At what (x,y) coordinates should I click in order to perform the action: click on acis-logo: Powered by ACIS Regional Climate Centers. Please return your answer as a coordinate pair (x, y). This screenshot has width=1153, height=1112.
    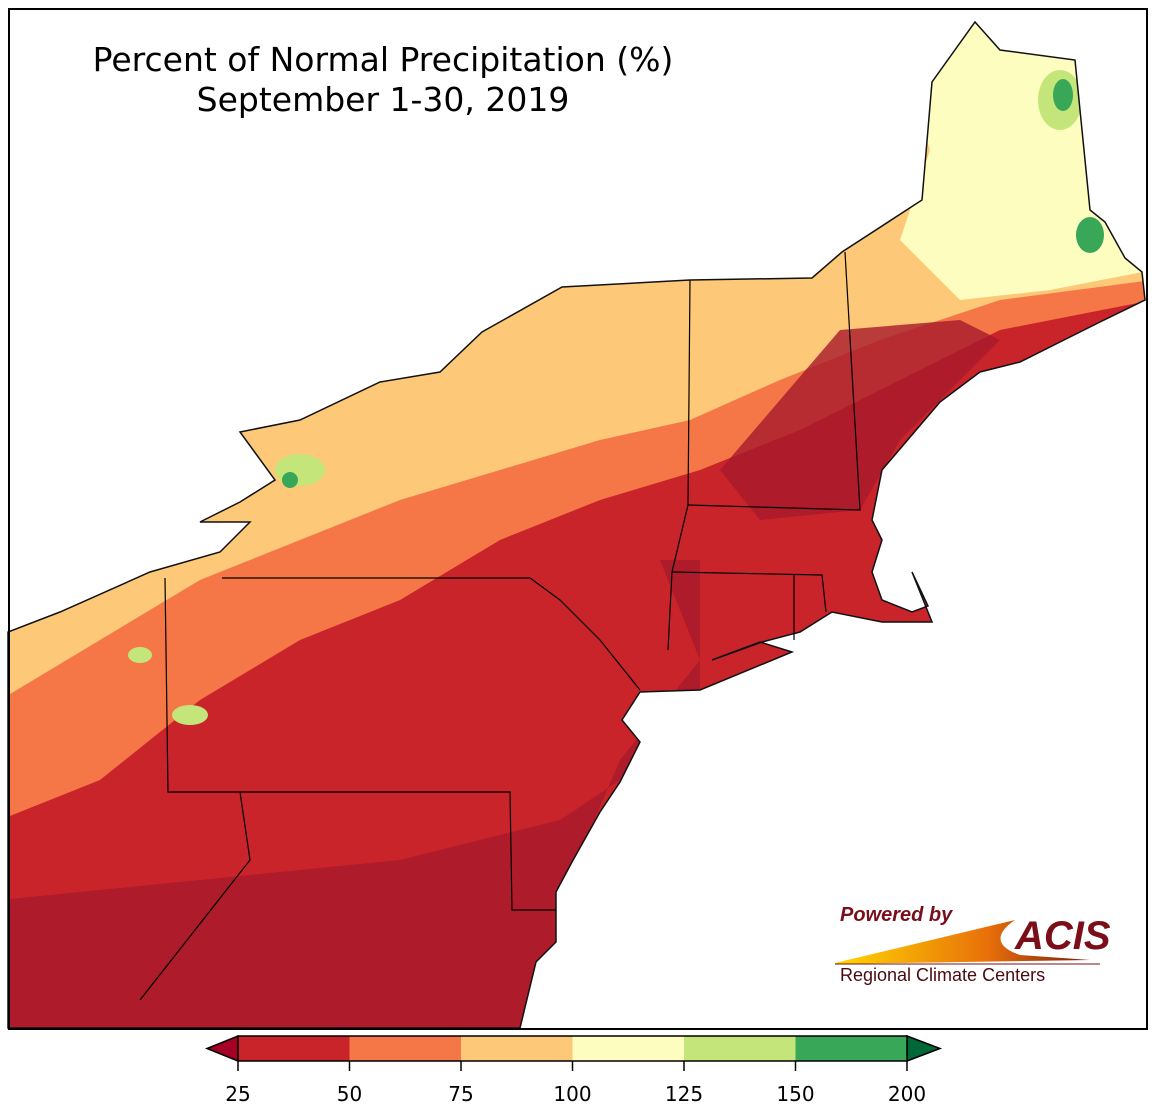
    Looking at the image, I should click on (975, 947).